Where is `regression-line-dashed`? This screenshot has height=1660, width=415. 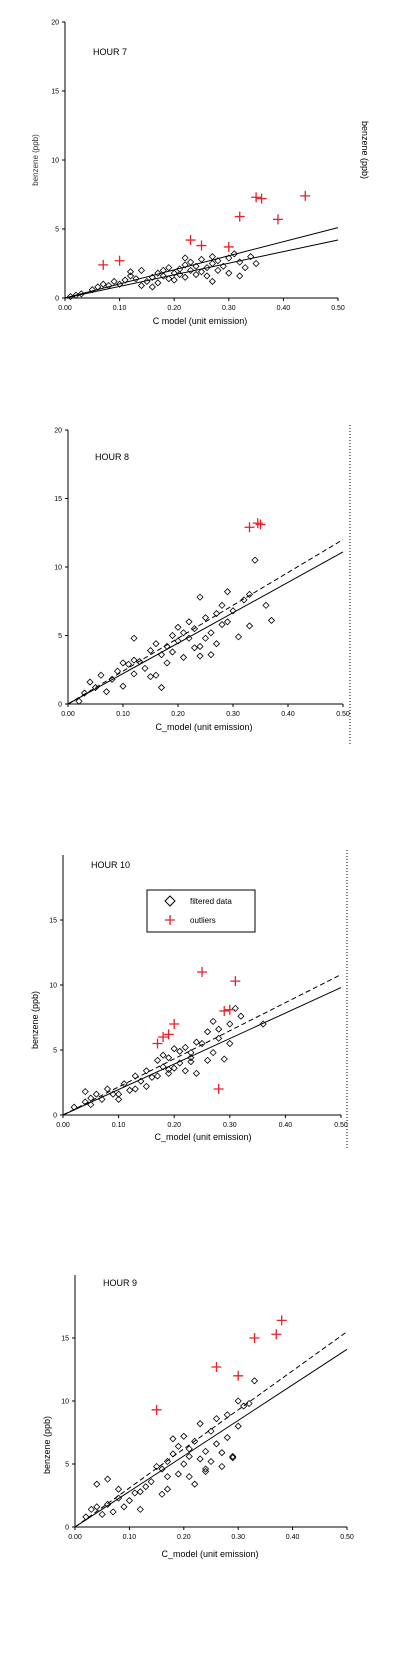
regression-line-dashed is located at coordinates (202, 1045).